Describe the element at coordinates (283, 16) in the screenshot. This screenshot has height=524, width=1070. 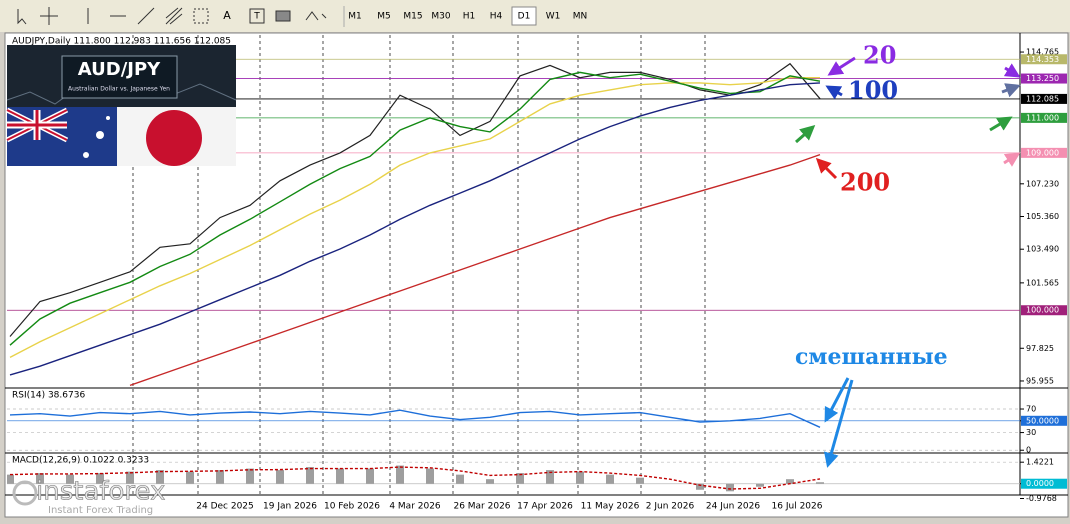
I see `shape-tool` at that location.